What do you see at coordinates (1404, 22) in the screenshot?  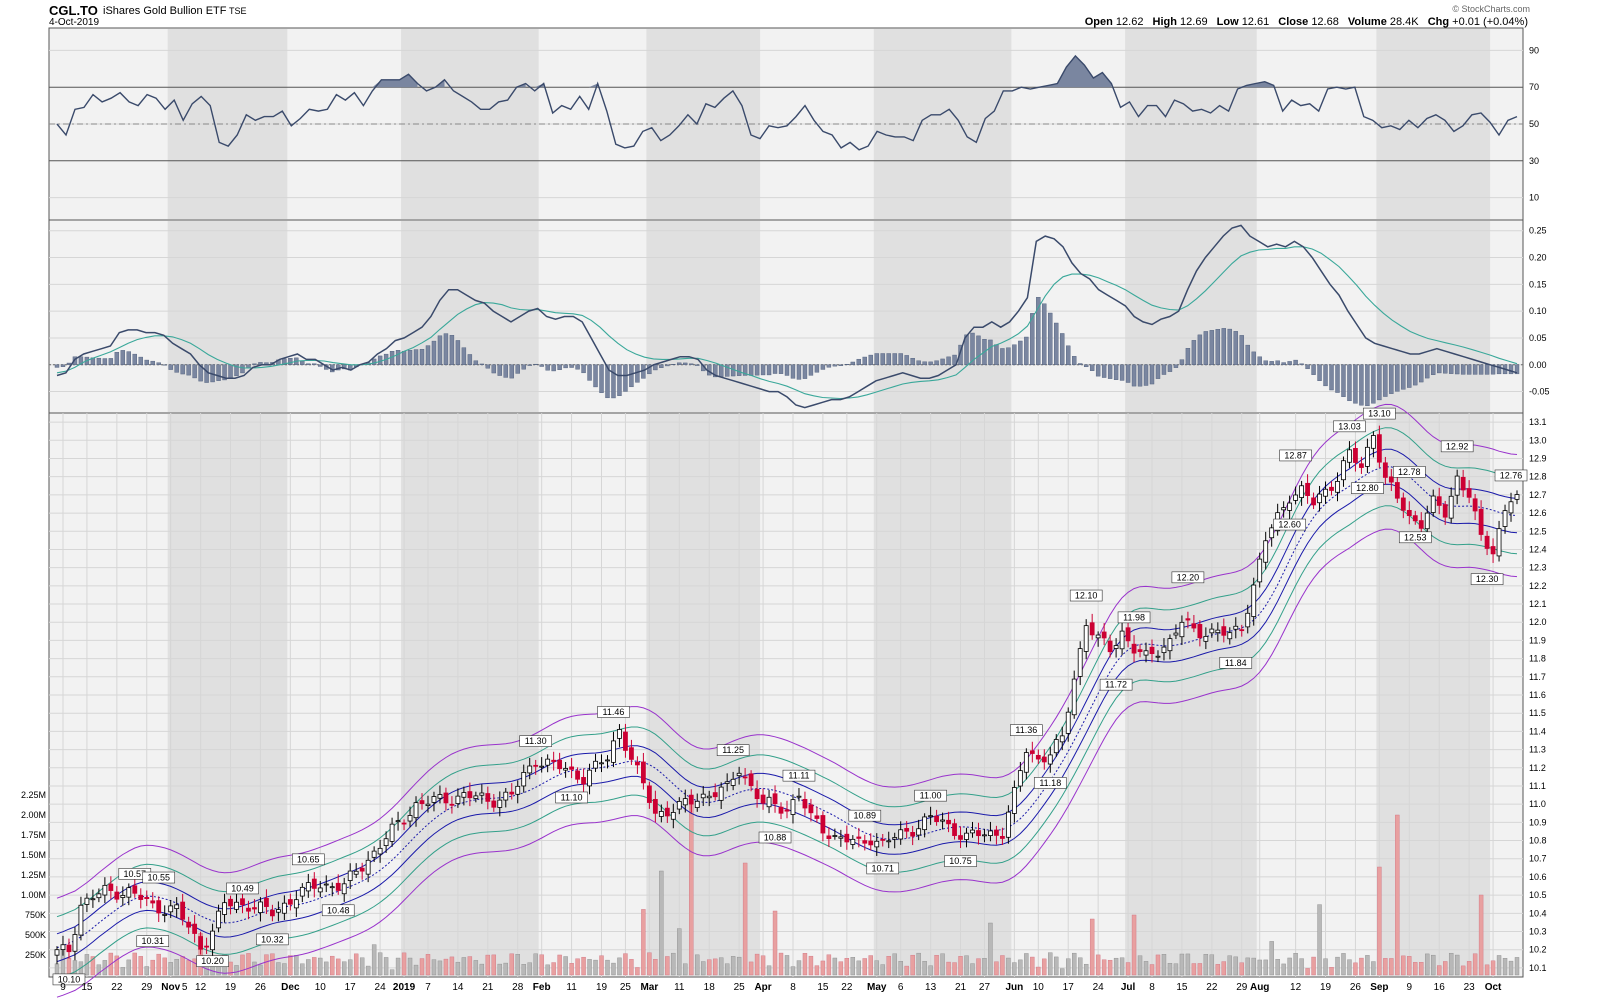 I see `volume-value: 28.4K` at bounding box center [1404, 22].